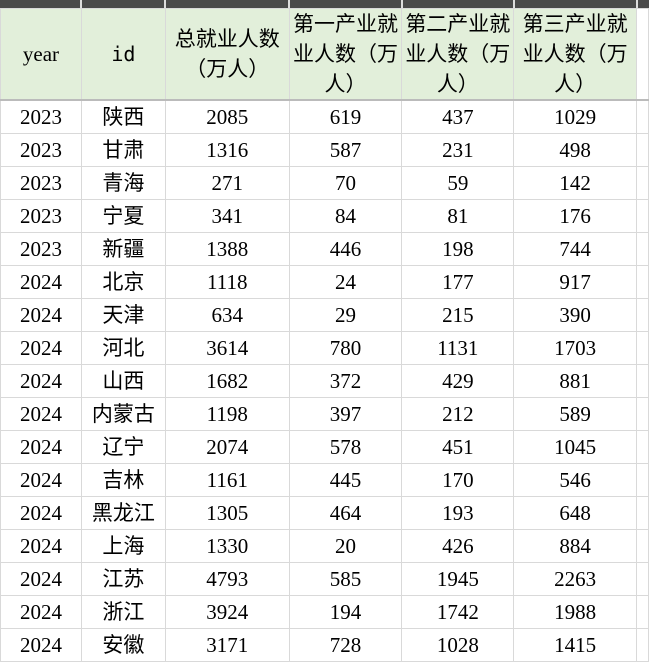 The width and height of the screenshot is (649, 662). What do you see at coordinates (345, 183) in the screenshot?
I see `table-cell: 70` at bounding box center [345, 183].